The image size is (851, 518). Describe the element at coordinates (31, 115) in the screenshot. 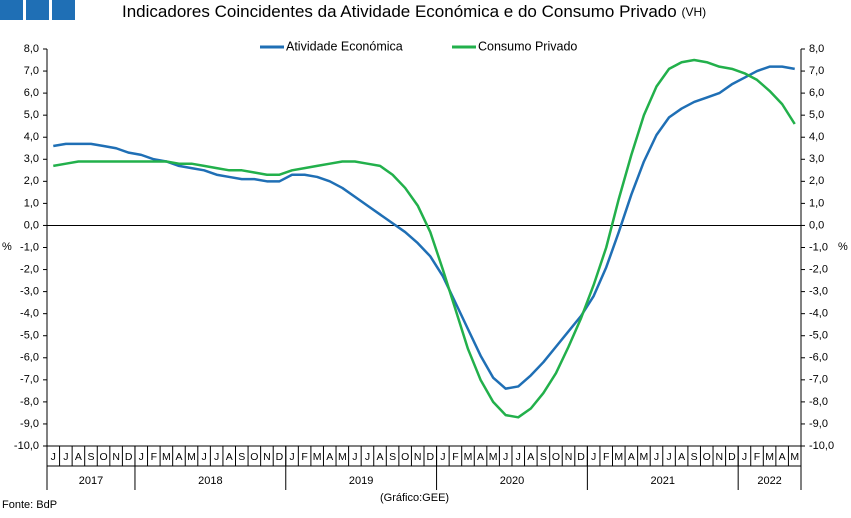

I see `y-tick-label: 5,0` at that location.